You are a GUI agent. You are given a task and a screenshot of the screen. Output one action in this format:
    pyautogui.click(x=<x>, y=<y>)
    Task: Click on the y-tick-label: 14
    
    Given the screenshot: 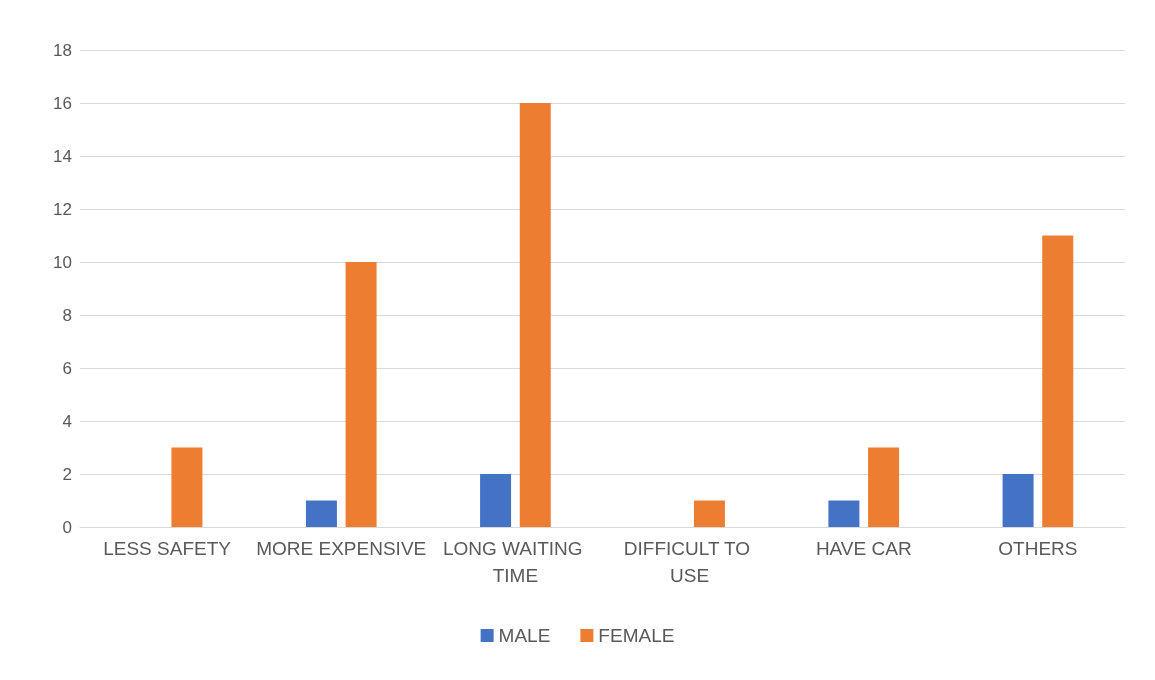 What is the action you would take?
    pyautogui.click(x=62, y=156)
    